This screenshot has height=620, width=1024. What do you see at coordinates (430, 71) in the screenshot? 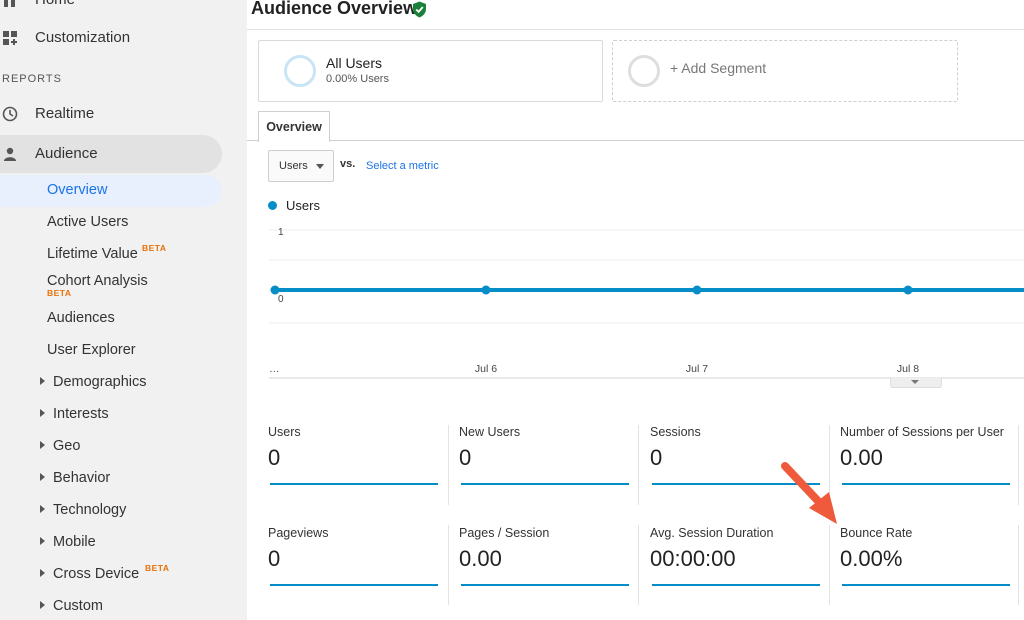
I see `segment-all-users: All Users 0.00% Users` at bounding box center [430, 71].